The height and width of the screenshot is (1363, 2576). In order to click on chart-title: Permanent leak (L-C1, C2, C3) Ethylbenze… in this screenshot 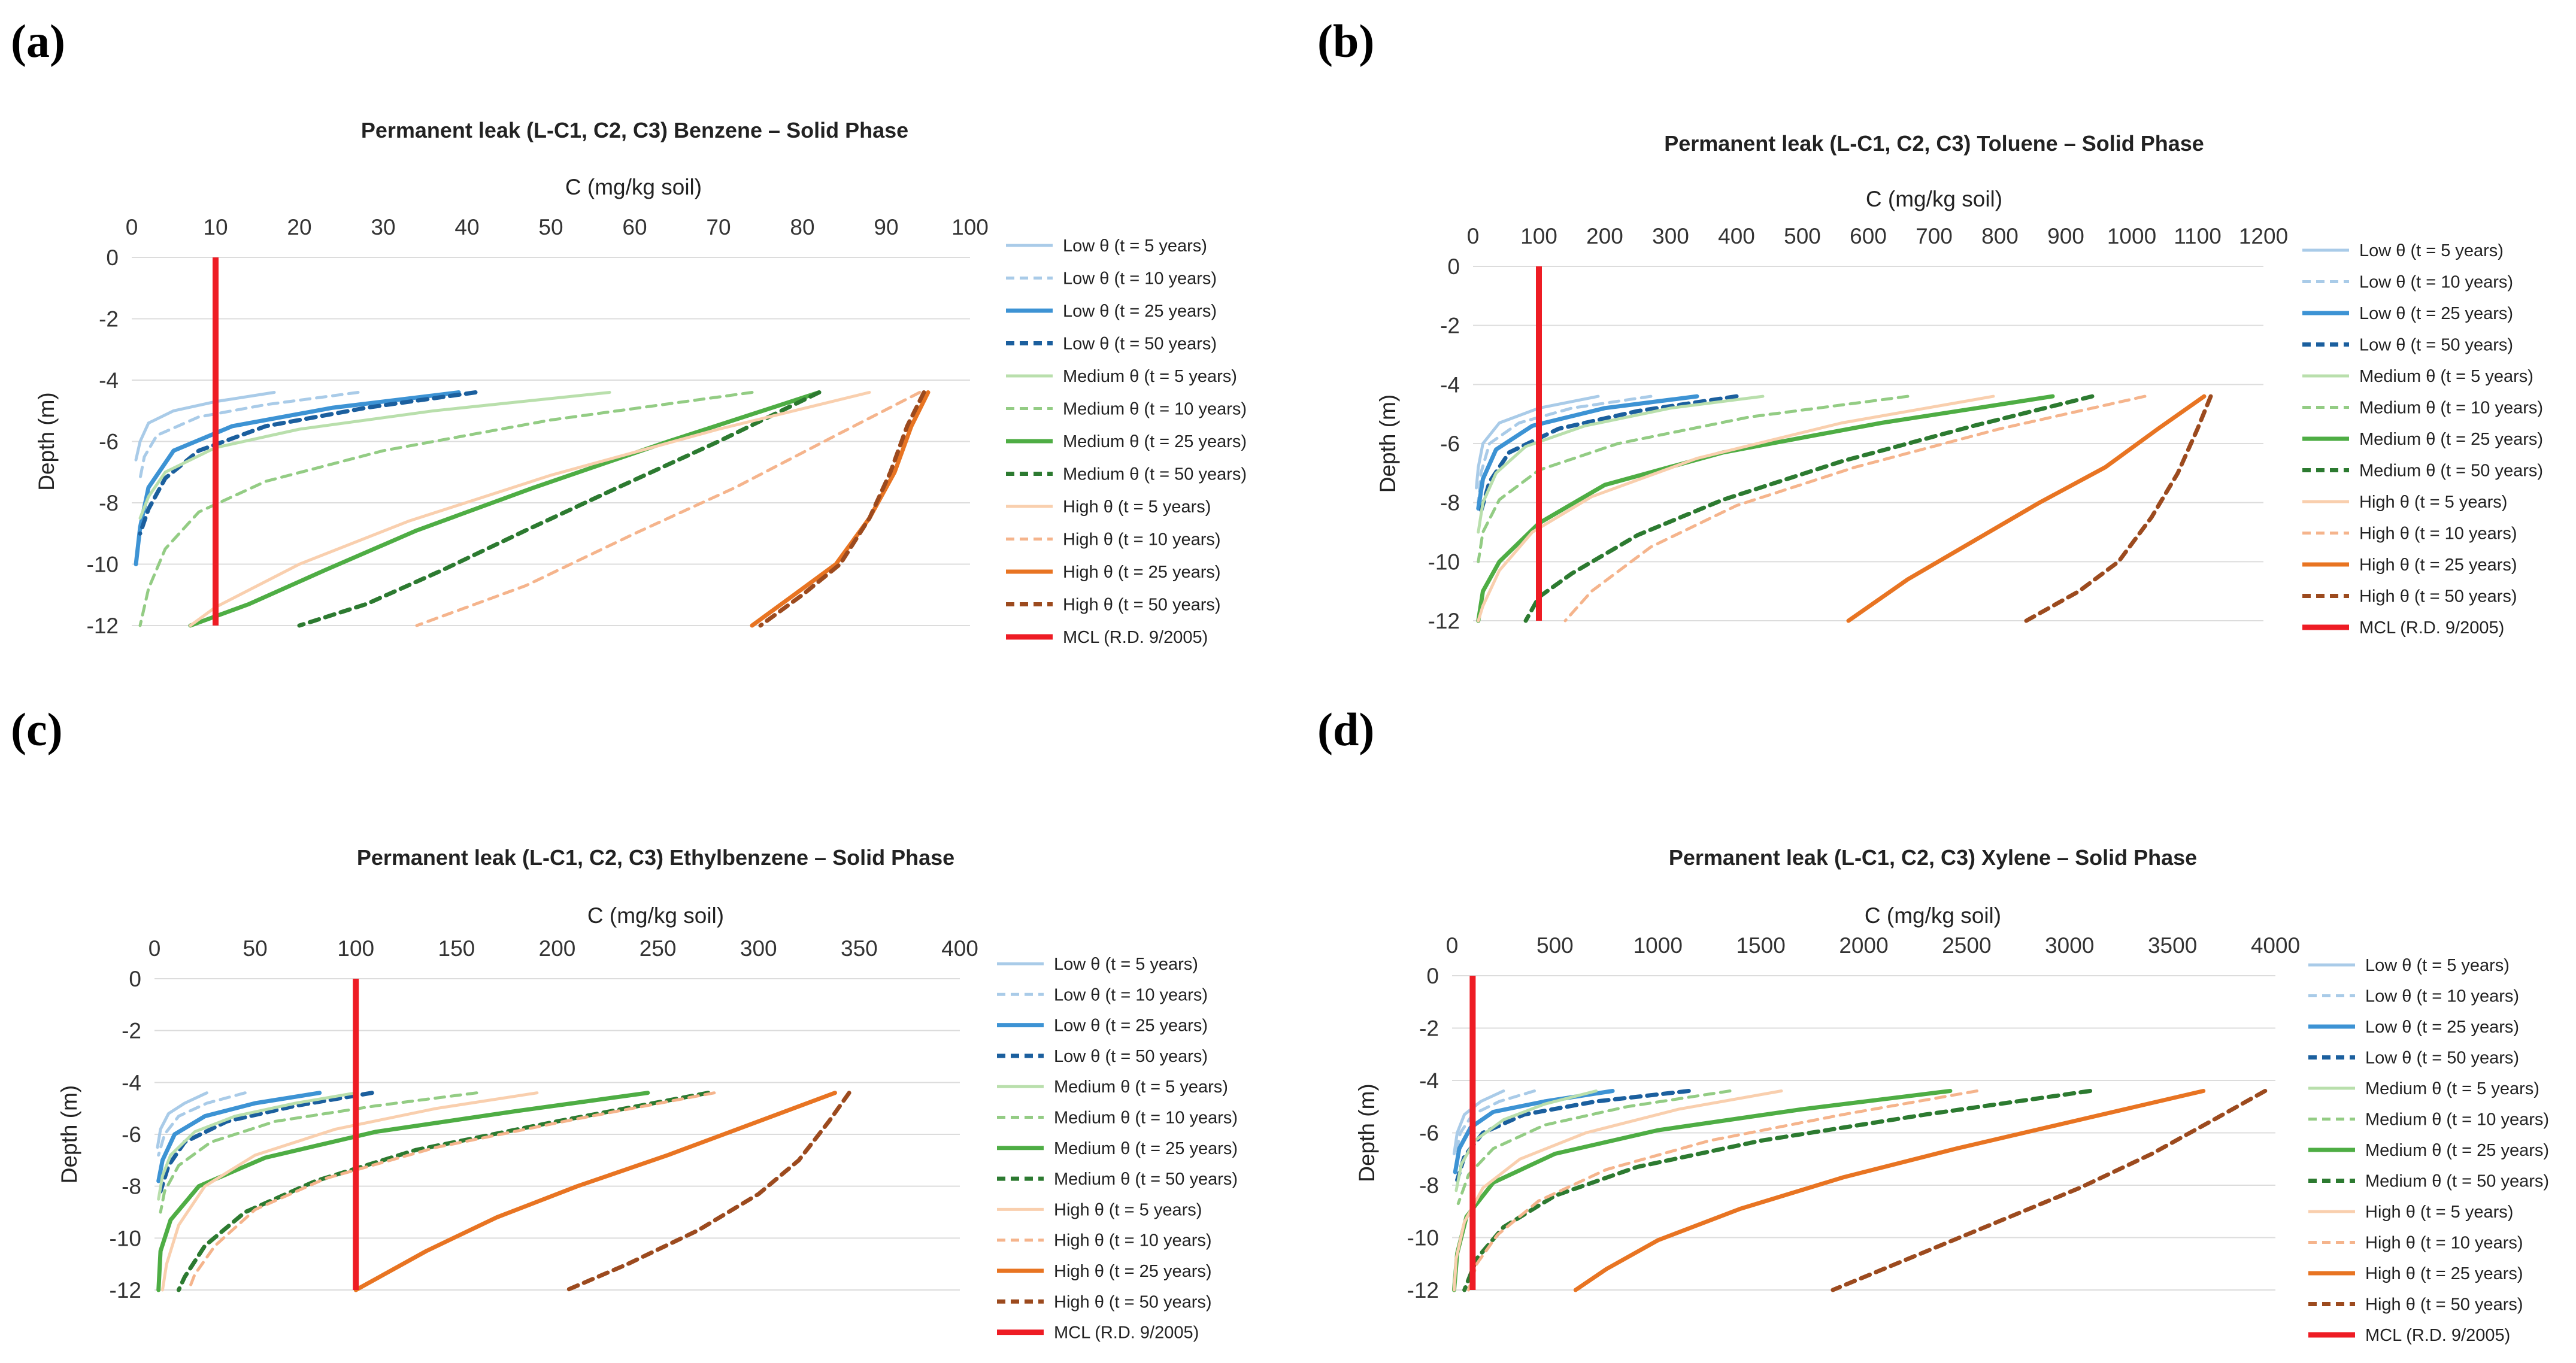, I will do `click(655, 857)`.